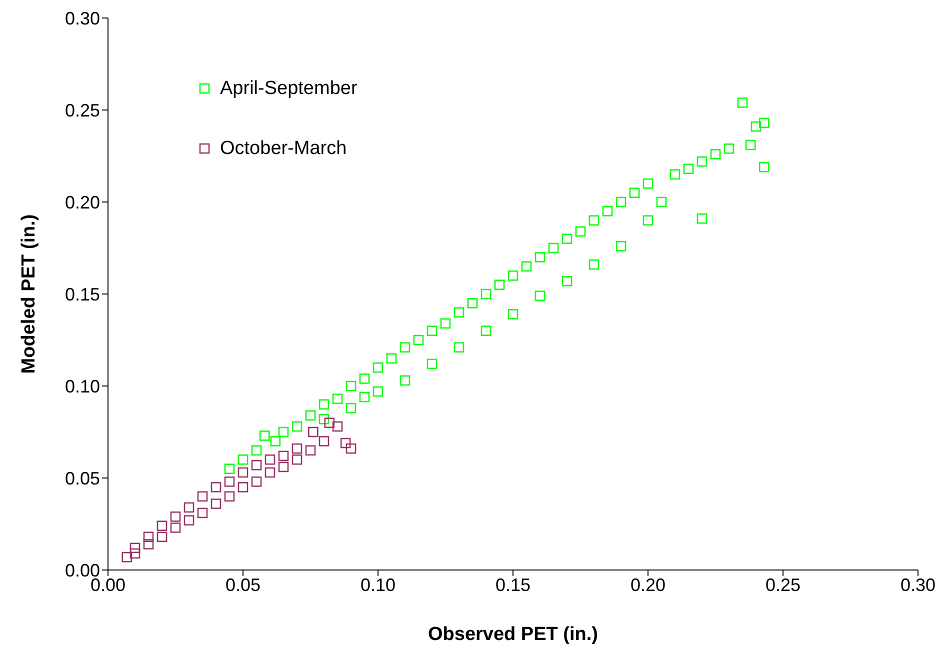 Image resolution: width=951 pixels, height=668 pixels. What do you see at coordinates (918, 584) in the screenshot?
I see `x-tick-label: 0.30` at bounding box center [918, 584].